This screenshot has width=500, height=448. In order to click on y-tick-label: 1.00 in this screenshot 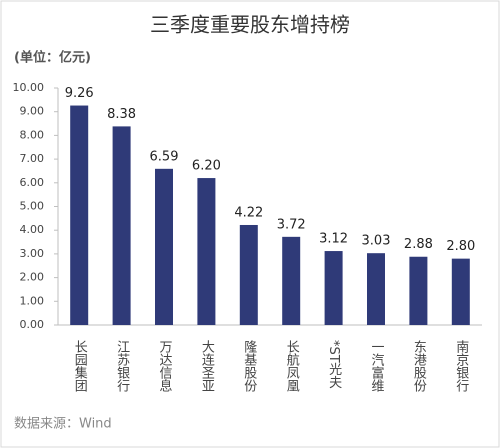, I will do `click(32, 300)`.